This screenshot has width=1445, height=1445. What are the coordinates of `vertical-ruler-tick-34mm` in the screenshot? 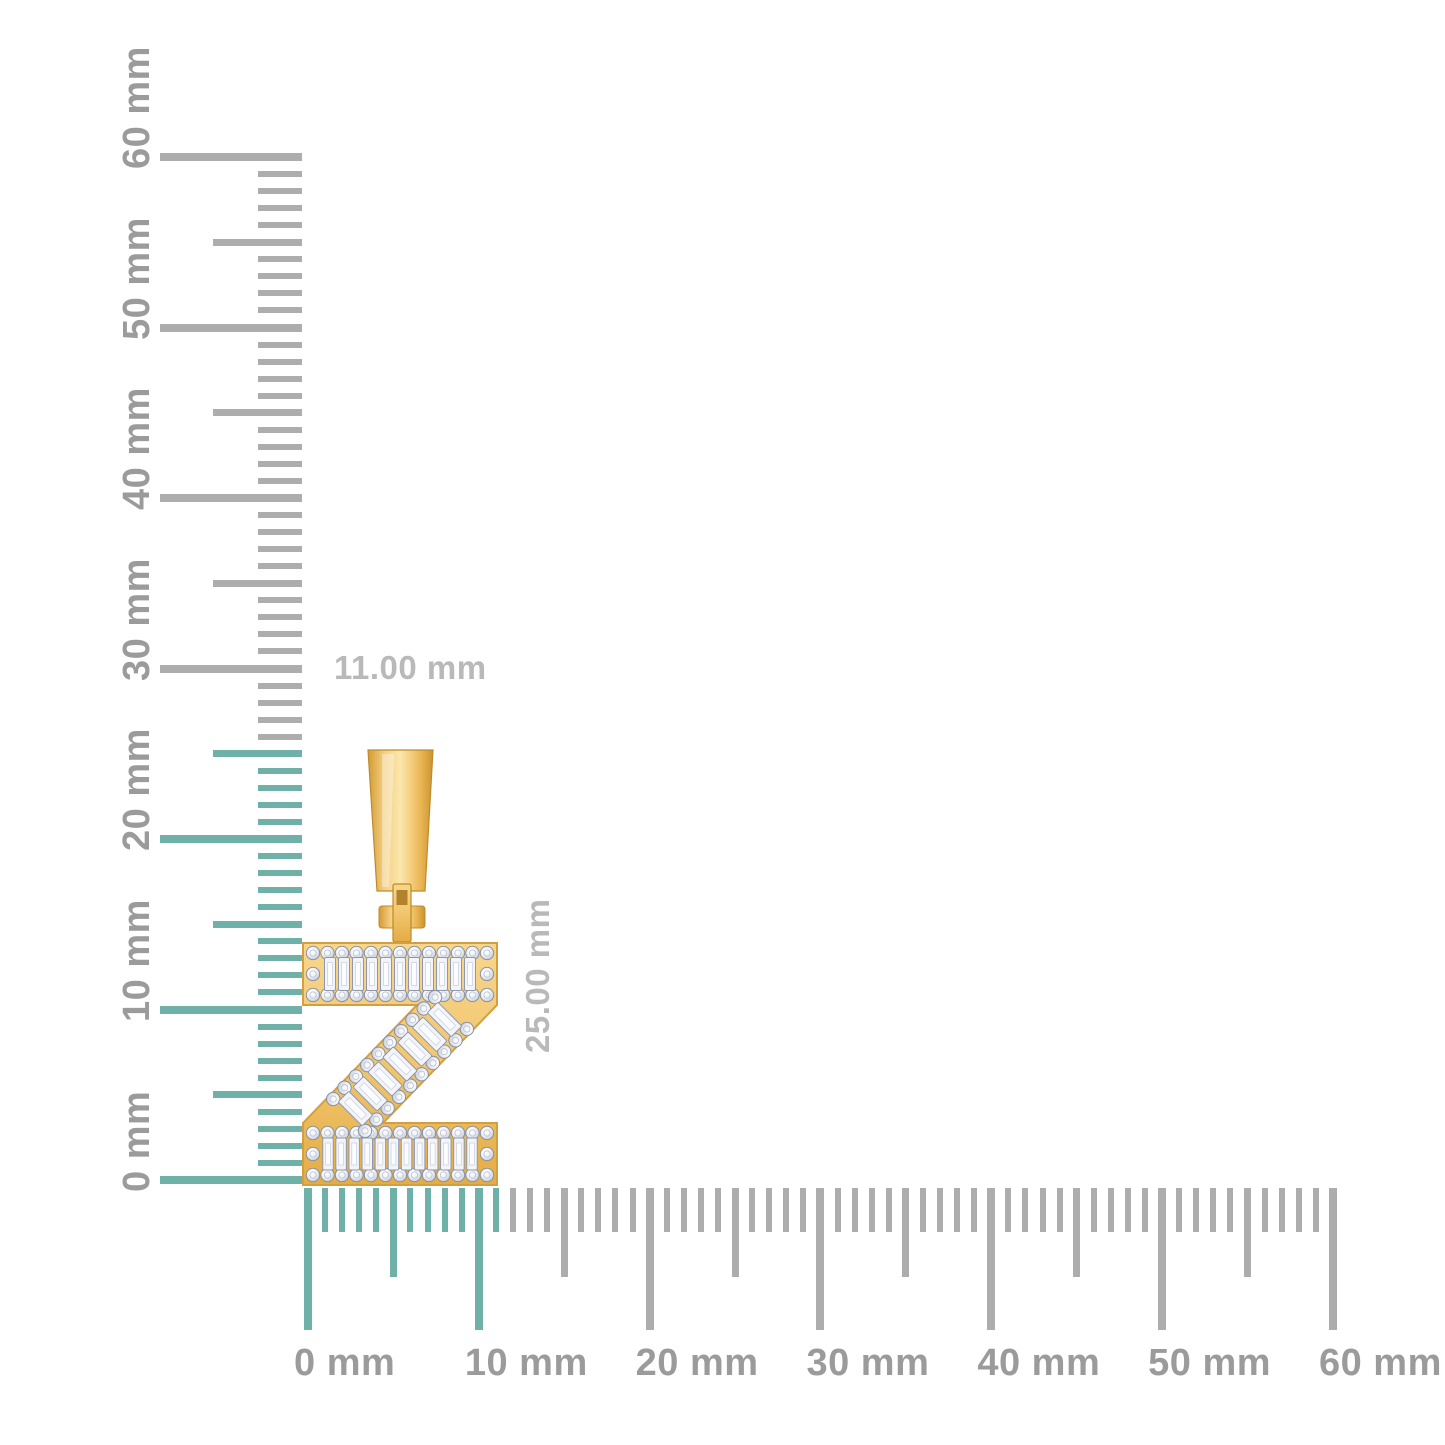 It's located at (280, 600).